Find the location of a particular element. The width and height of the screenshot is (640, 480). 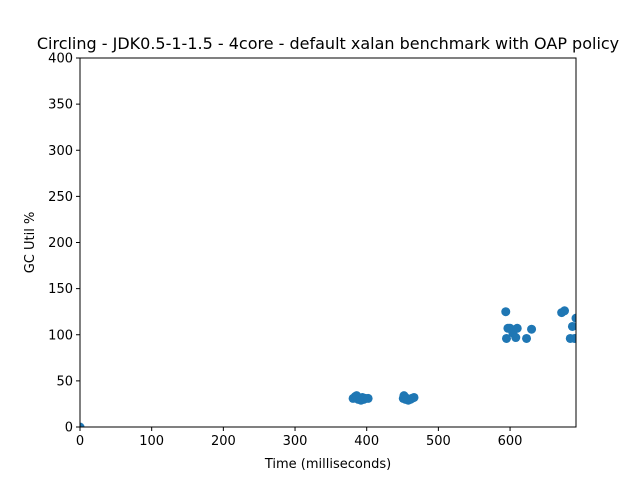

y-axis-ticks: 0 50 100 150 200 250 300 350 400 is located at coordinates (64, 244).